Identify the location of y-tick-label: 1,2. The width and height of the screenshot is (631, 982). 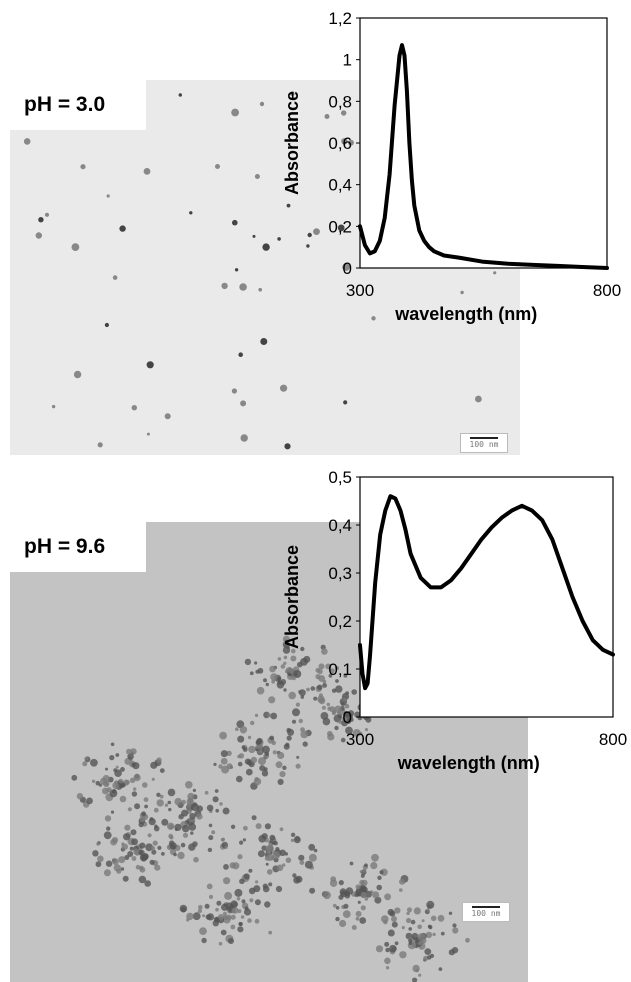
(340, 18).